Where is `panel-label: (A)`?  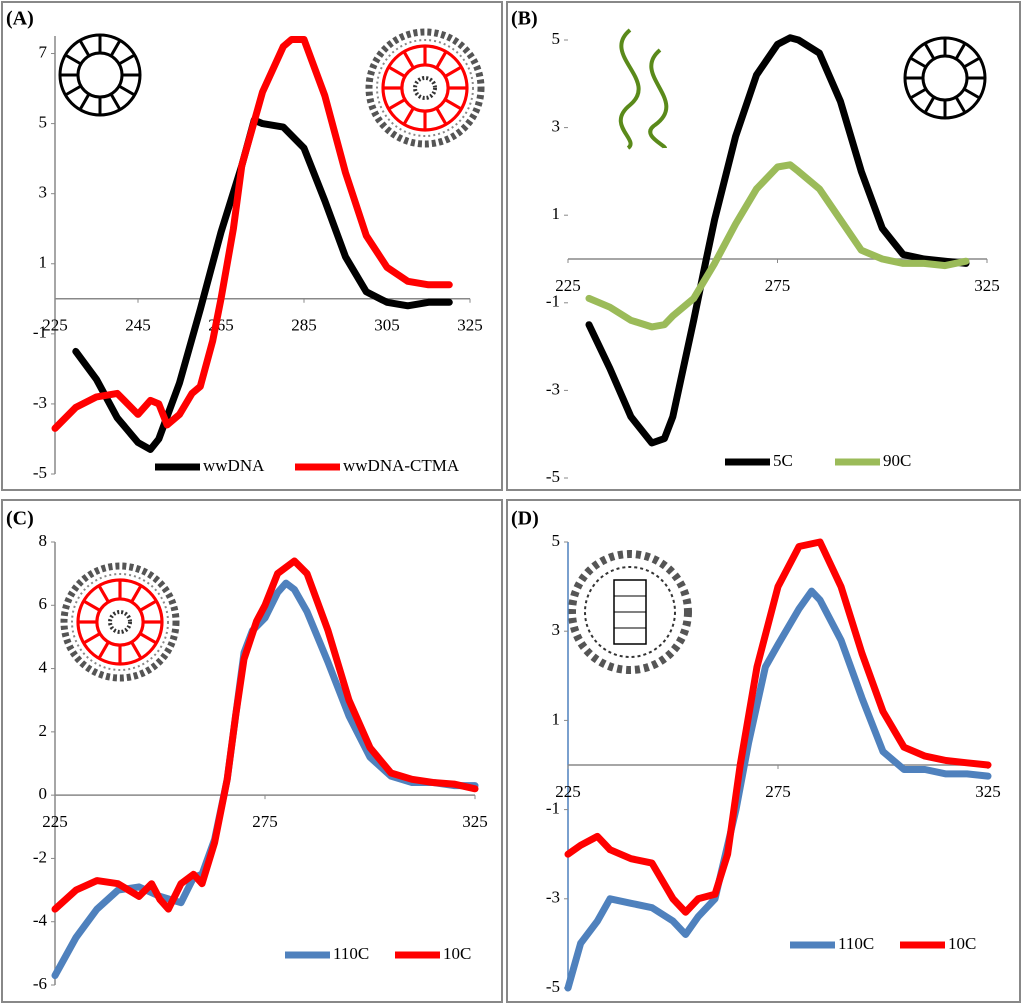 panel-label: (A) is located at coordinates (20, 19).